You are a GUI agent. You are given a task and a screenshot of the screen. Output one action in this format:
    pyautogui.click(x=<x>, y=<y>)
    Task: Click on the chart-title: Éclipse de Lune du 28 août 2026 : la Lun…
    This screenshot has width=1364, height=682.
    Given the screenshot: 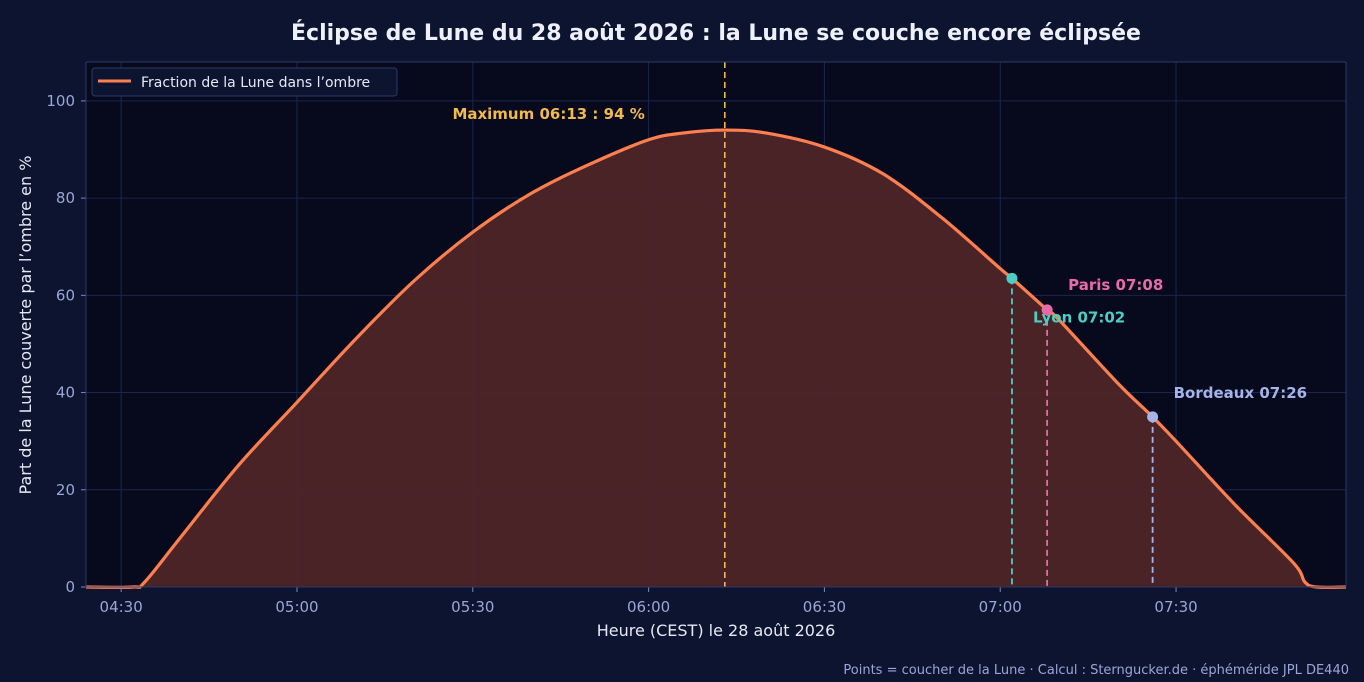 What is the action you would take?
    pyautogui.click(x=716, y=33)
    